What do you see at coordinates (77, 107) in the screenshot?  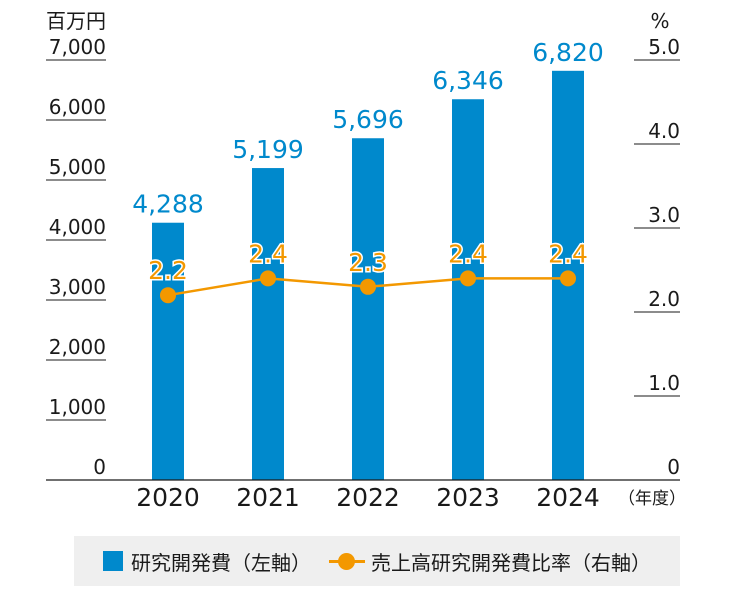 I see `left-axis-tick-label: 6,000` at bounding box center [77, 107].